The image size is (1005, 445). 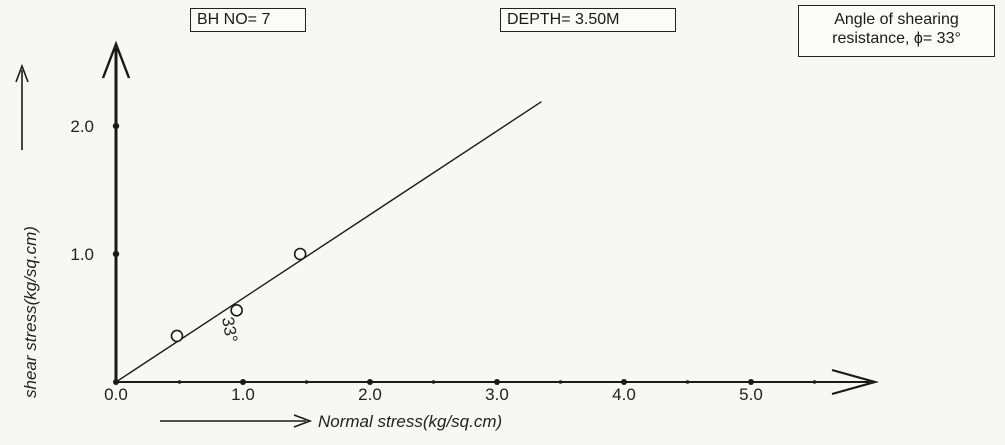 What do you see at coordinates (82, 254) in the screenshot?
I see `y-tick-label: 1.0` at bounding box center [82, 254].